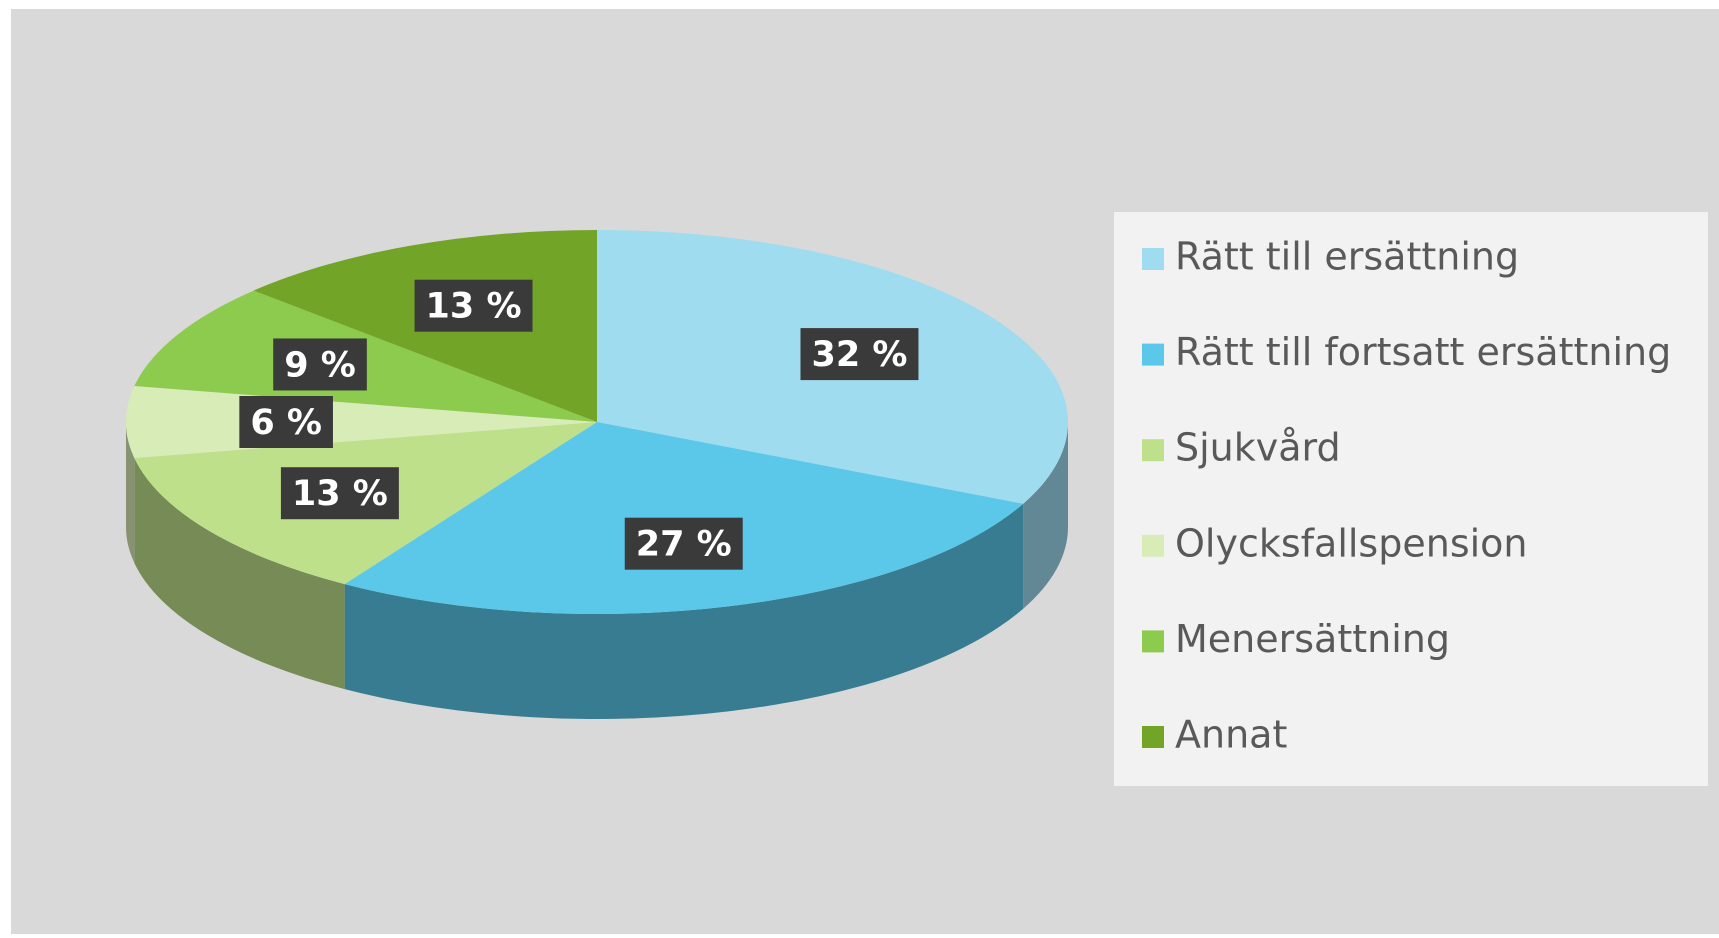 This screenshot has width=1719, height=938. I want to click on legend-label: Annat, so click(1231, 735).